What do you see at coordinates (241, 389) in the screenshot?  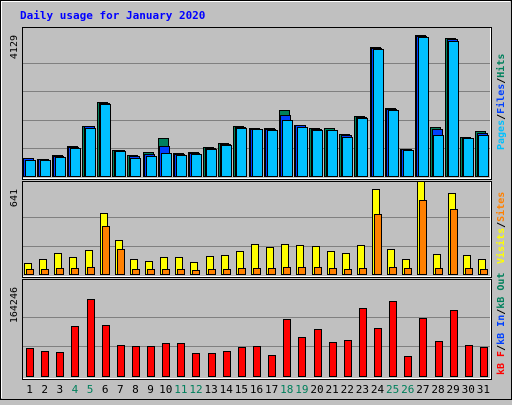 I see `x-tick-label-day-15: 15` at bounding box center [241, 389].